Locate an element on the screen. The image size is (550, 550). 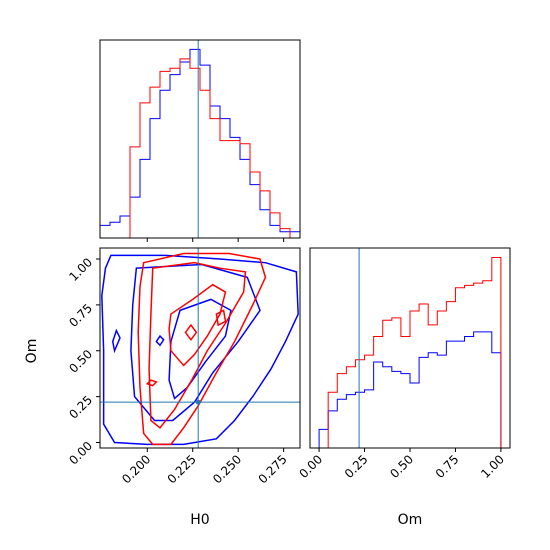
h0-axis-tick-label: 0.250 is located at coordinates (227, 469).